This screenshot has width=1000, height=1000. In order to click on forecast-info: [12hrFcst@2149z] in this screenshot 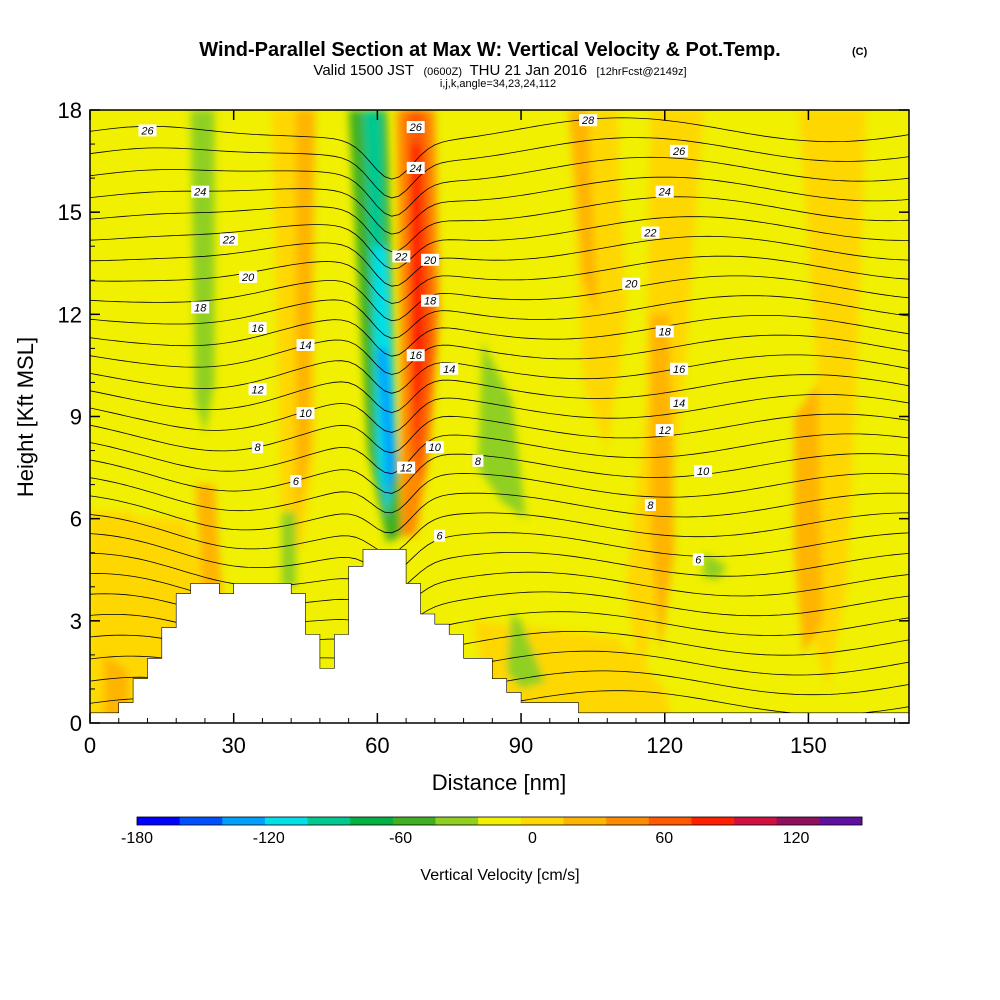, I will do `click(642, 72)`.